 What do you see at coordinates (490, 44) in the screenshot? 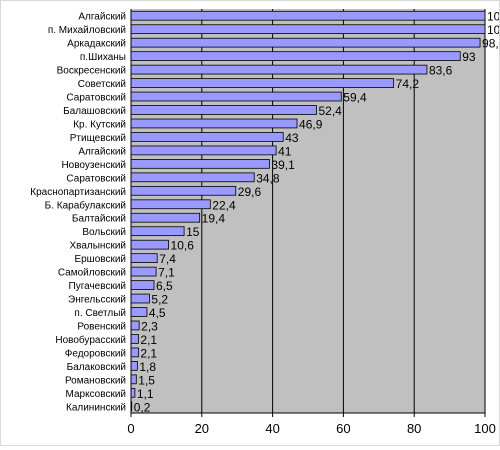
I see `value-label: 98,6` at bounding box center [490, 44].